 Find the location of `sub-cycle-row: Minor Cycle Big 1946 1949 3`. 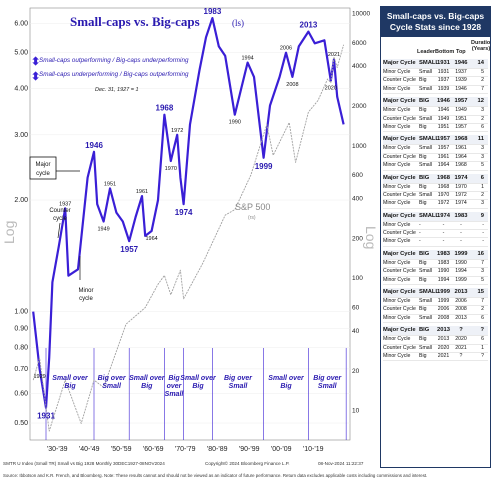

sub-cycle-row: Minor Cycle Big 1946 1949 3 is located at coordinates (435, 111).